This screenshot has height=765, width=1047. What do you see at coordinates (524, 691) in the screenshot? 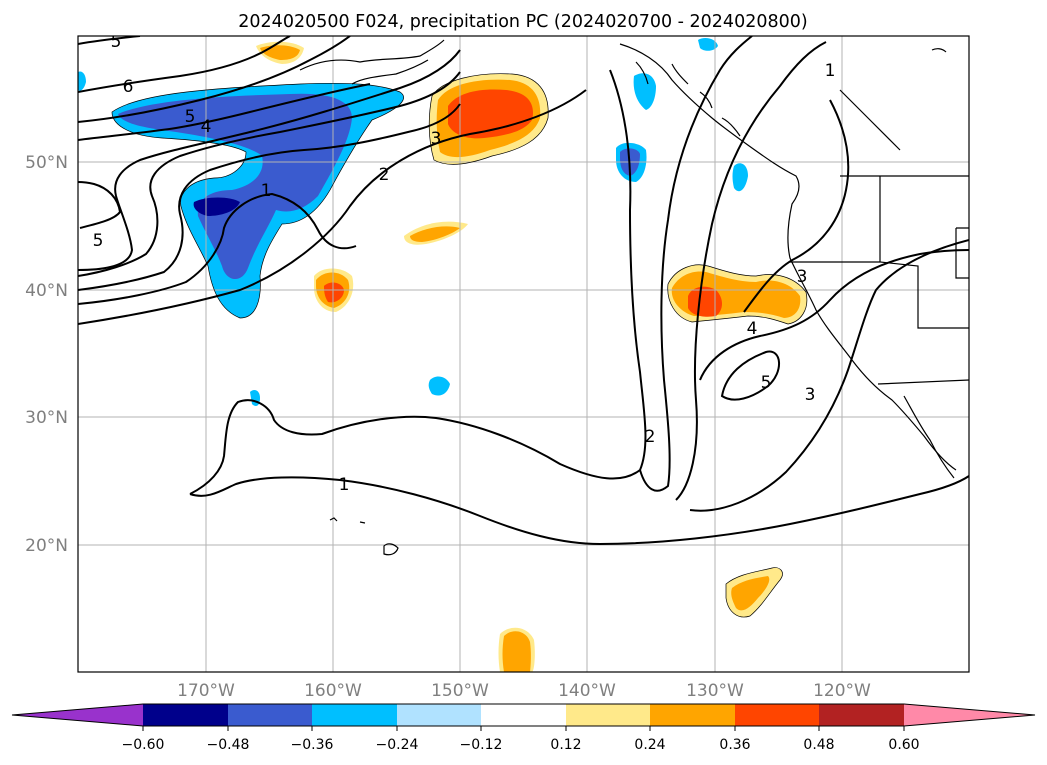
I see `longitude-labels: 170°W 160°W 150°W 140°W 130°W 120°W` at bounding box center [524, 691].